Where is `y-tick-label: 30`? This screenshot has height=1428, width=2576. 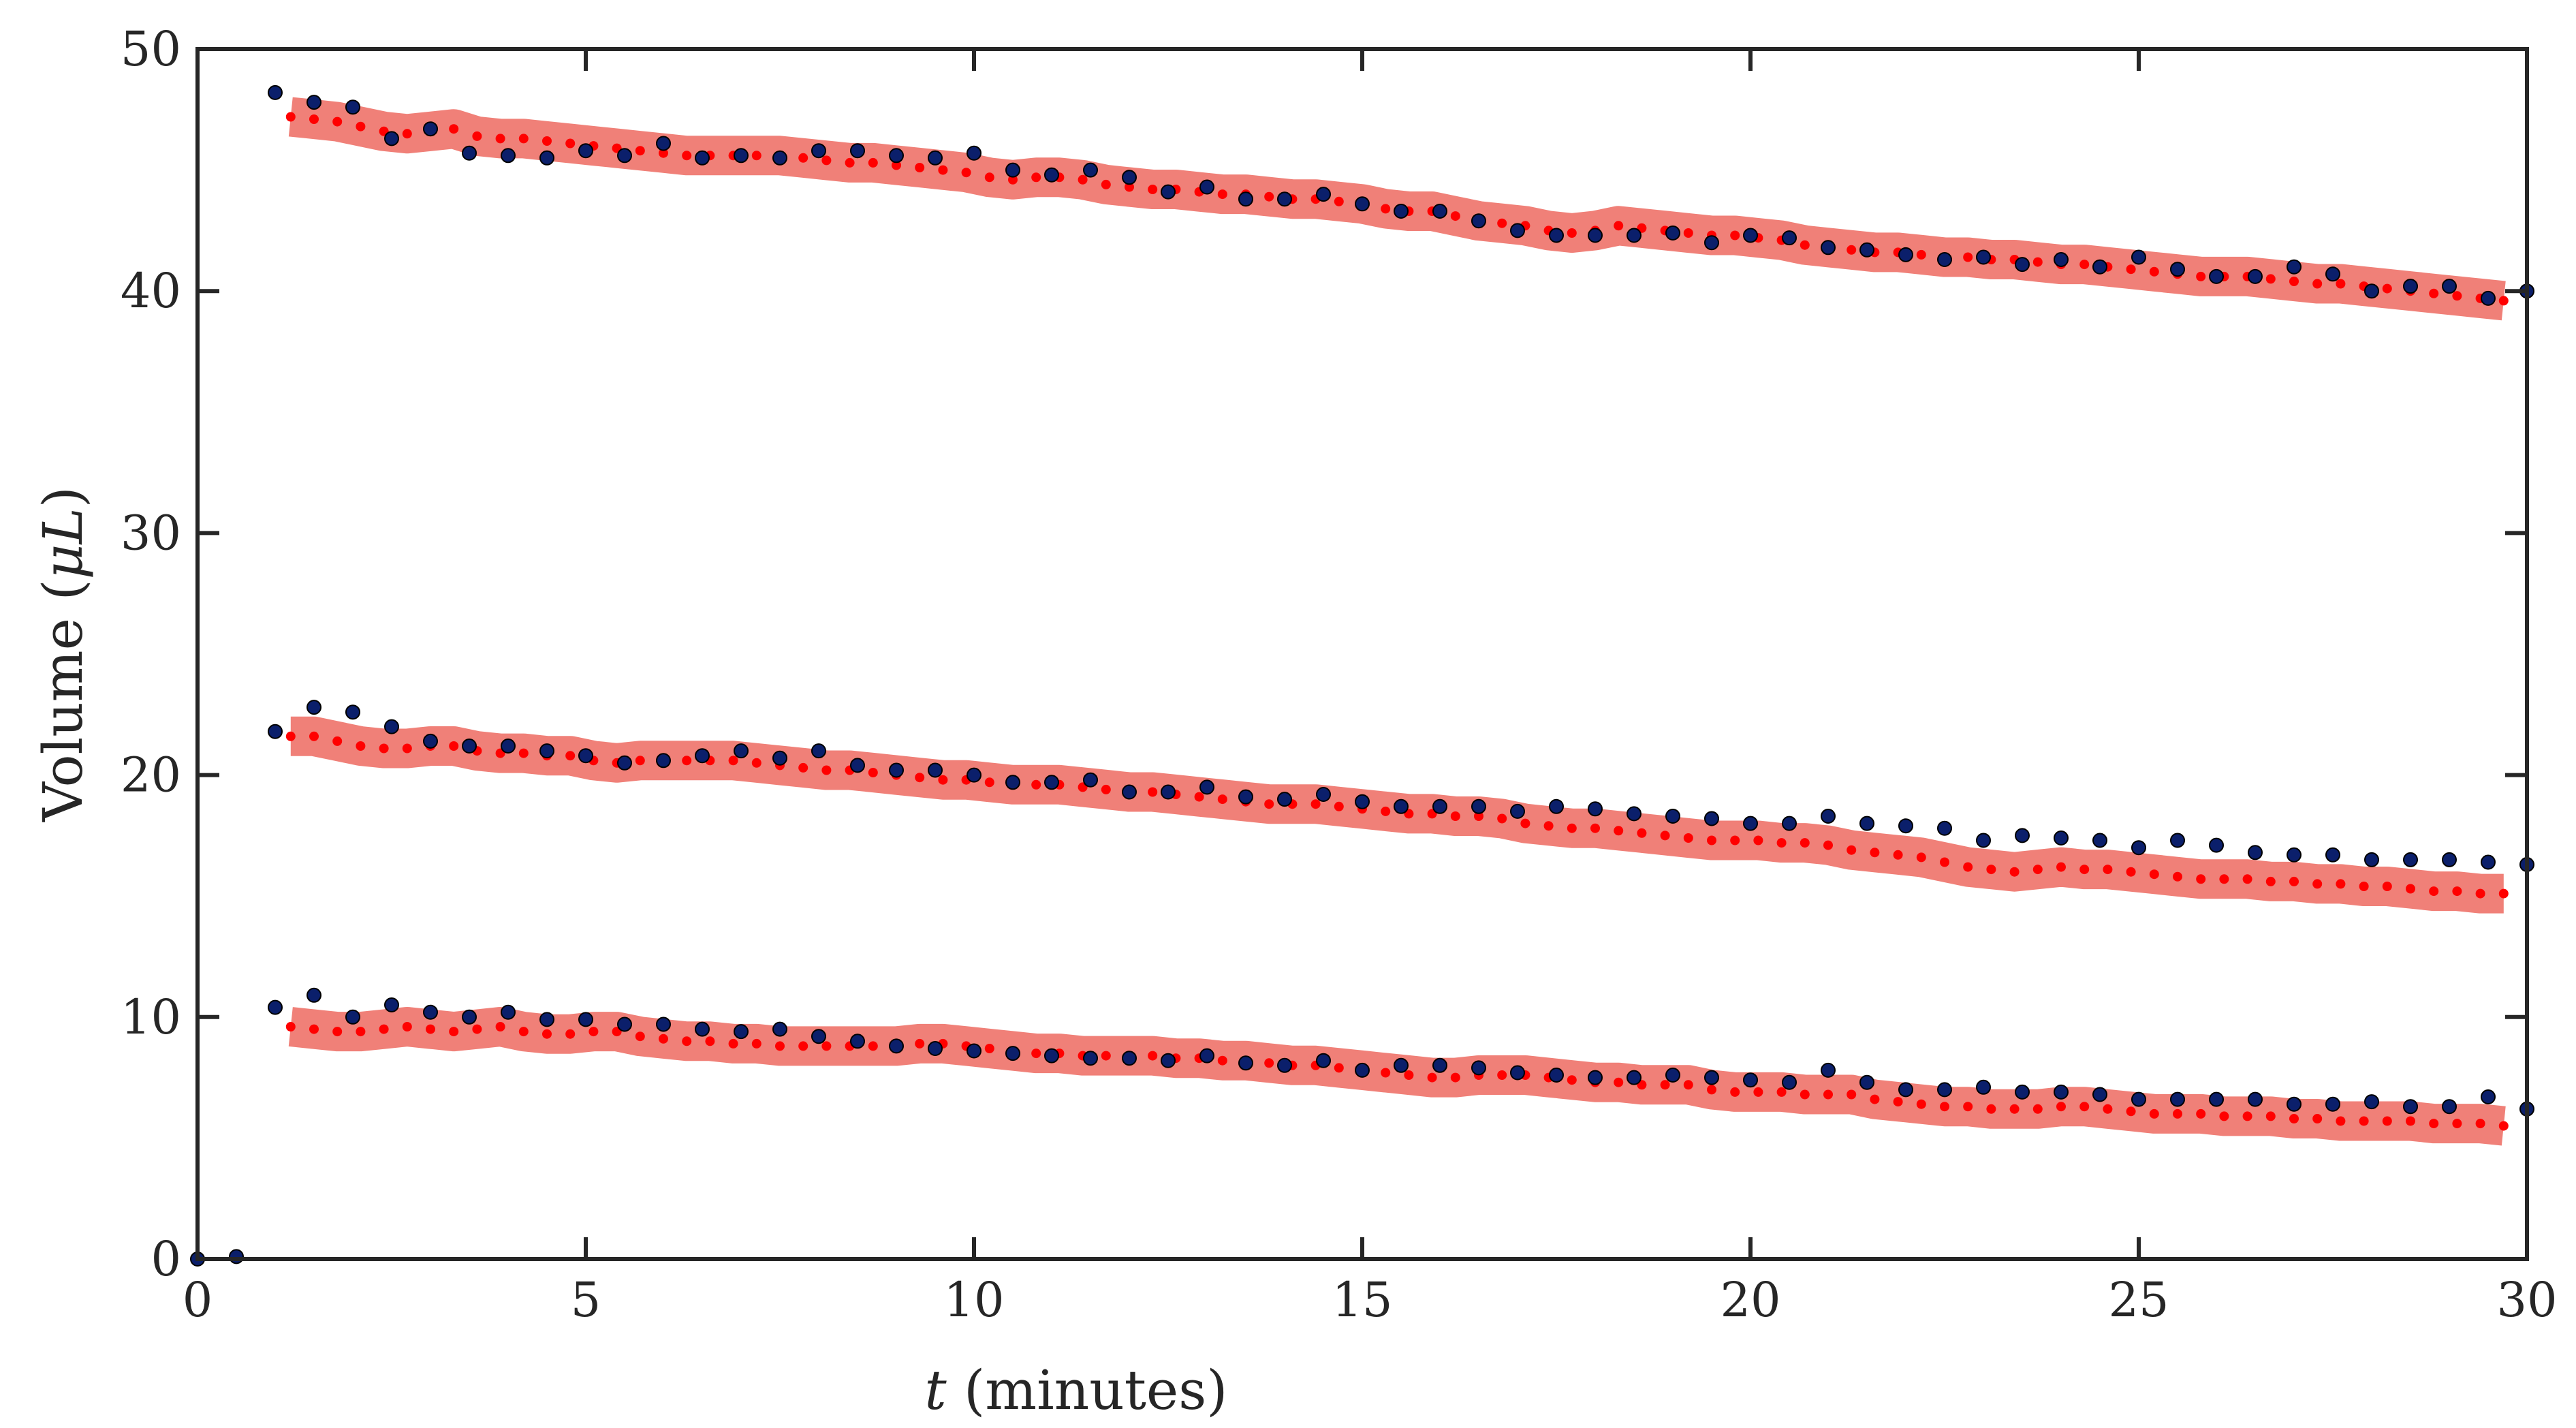
y-tick-label: 30 is located at coordinates (151, 533).